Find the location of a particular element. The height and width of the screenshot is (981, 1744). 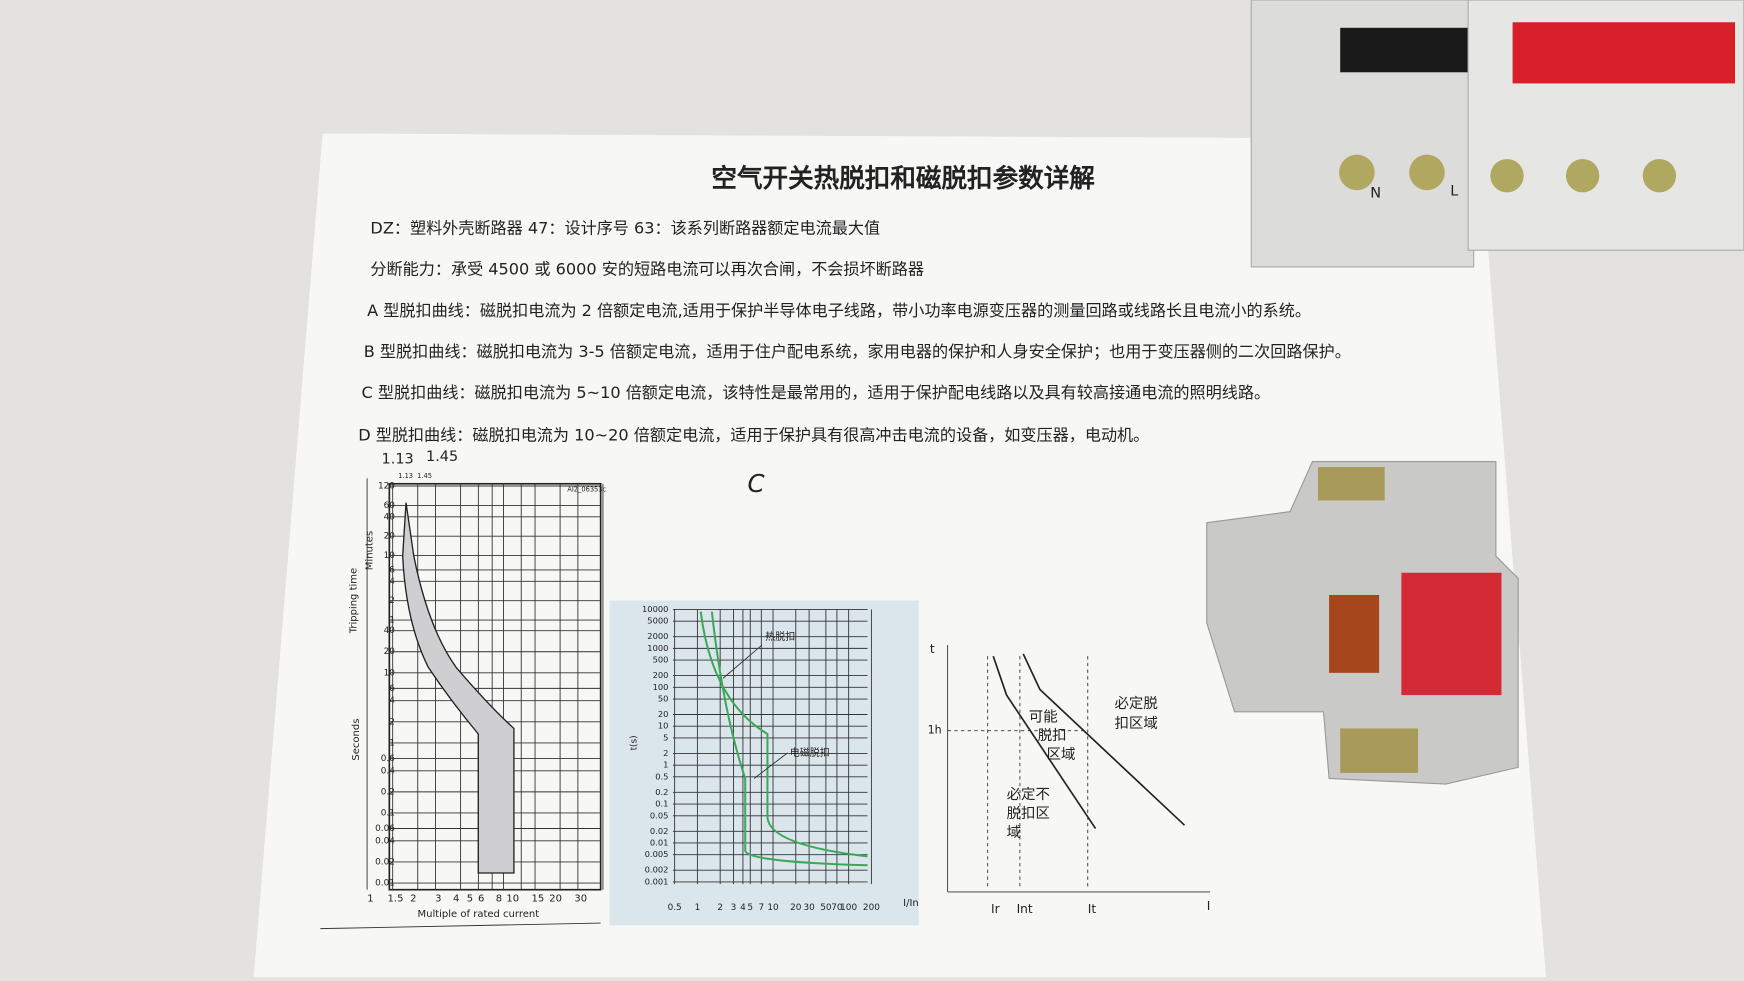

x-tick-label: 10 is located at coordinates (773, 908).